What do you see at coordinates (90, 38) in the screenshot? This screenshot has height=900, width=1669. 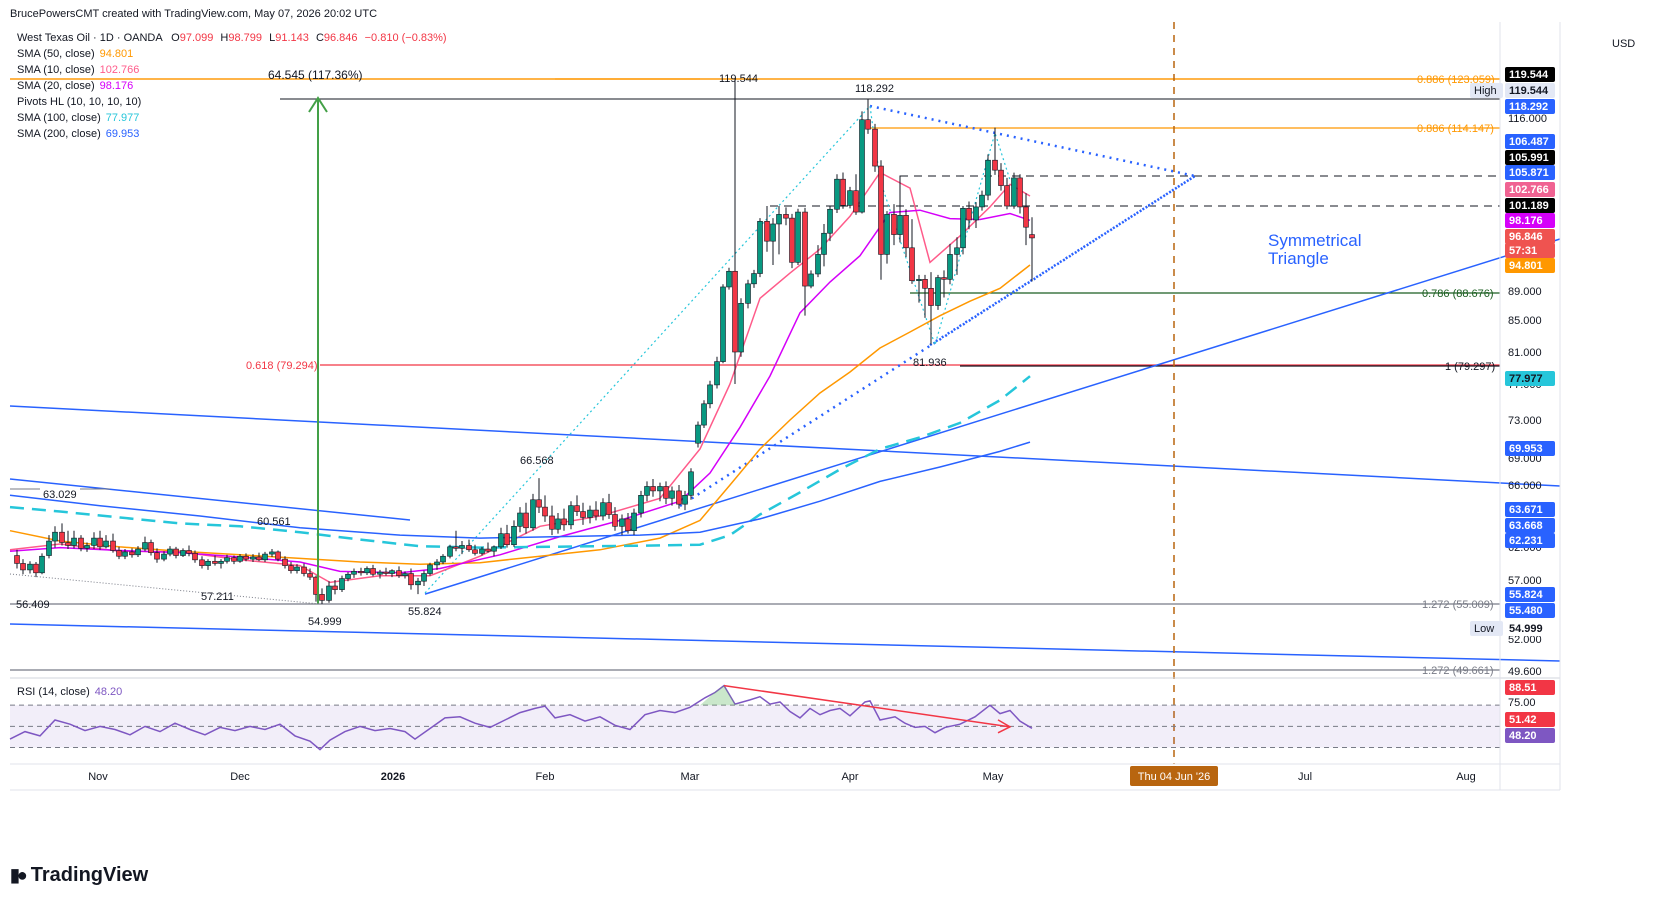 I see `symbol-name: West Texas Oil · 1D · OANDA` at bounding box center [90, 38].